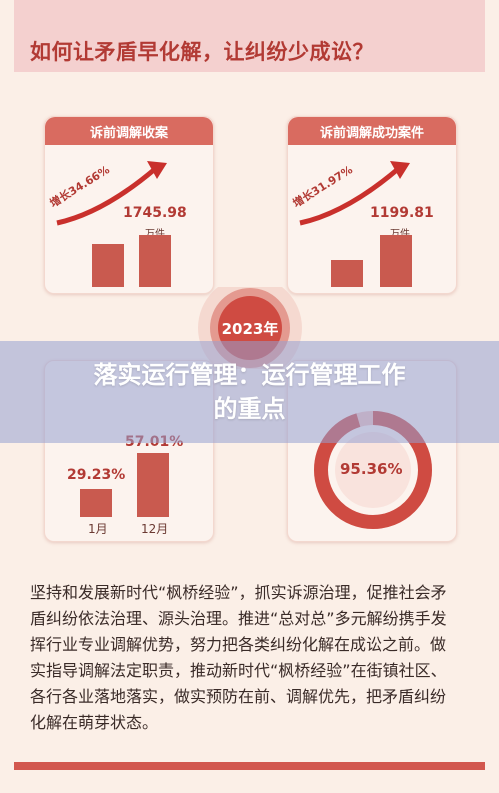  Describe the element at coordinates (96, 503) in the screenshot. I see `card-months-bar-jan` at that location.